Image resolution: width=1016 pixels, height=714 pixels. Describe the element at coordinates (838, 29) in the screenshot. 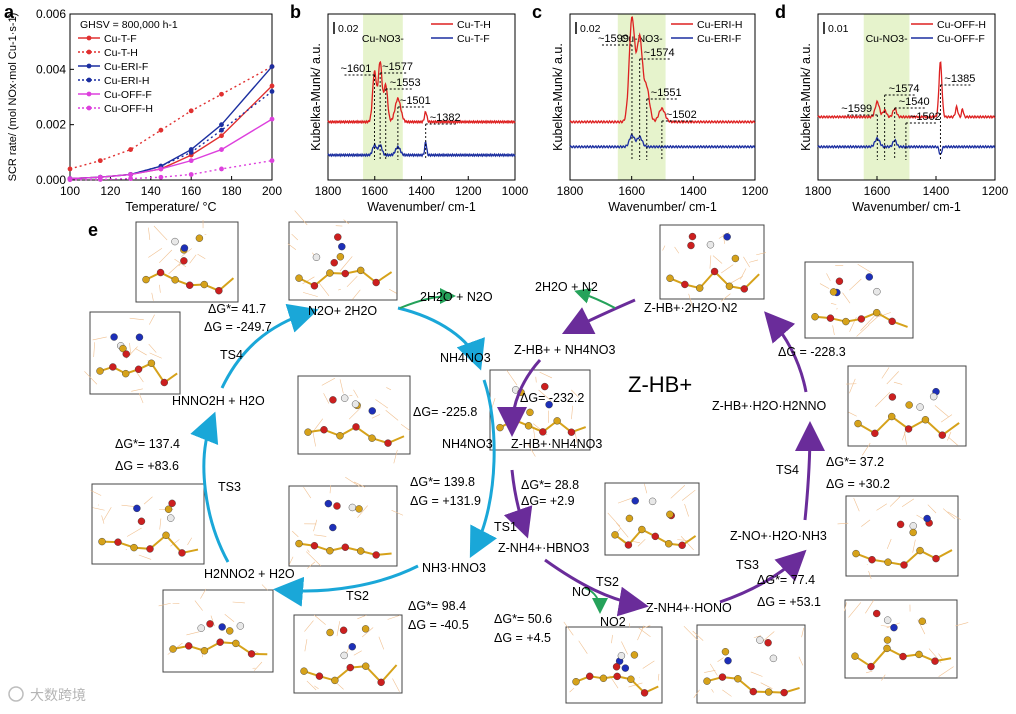

I see `scale-label-chart-d: 0.01` at that location.